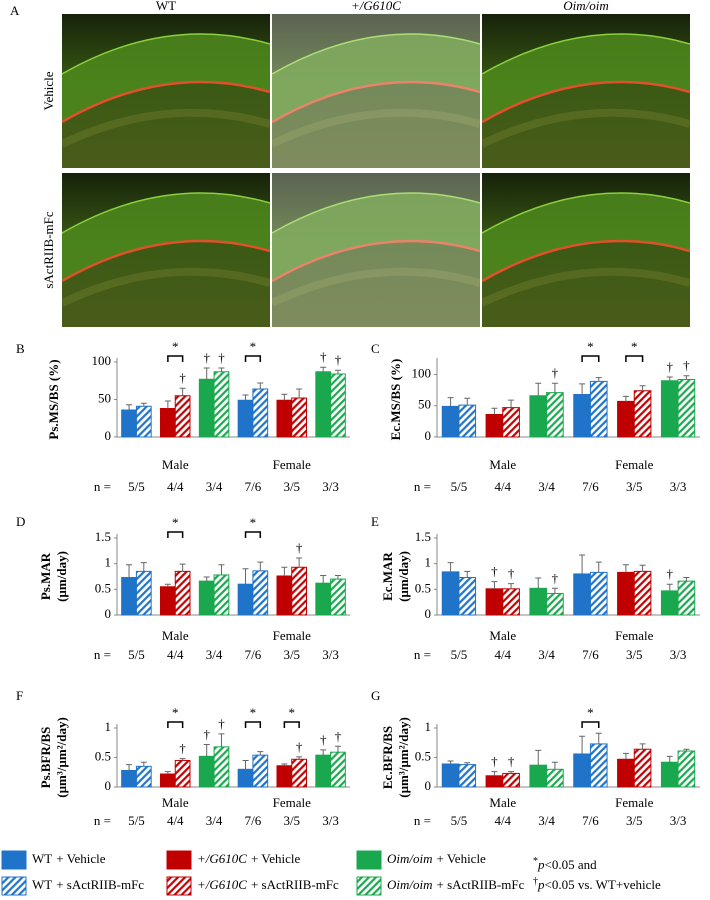 The width and height of the screenshot is (710, 900). I want to click on legend-treatment: + Vehicle, so click(276, 858).